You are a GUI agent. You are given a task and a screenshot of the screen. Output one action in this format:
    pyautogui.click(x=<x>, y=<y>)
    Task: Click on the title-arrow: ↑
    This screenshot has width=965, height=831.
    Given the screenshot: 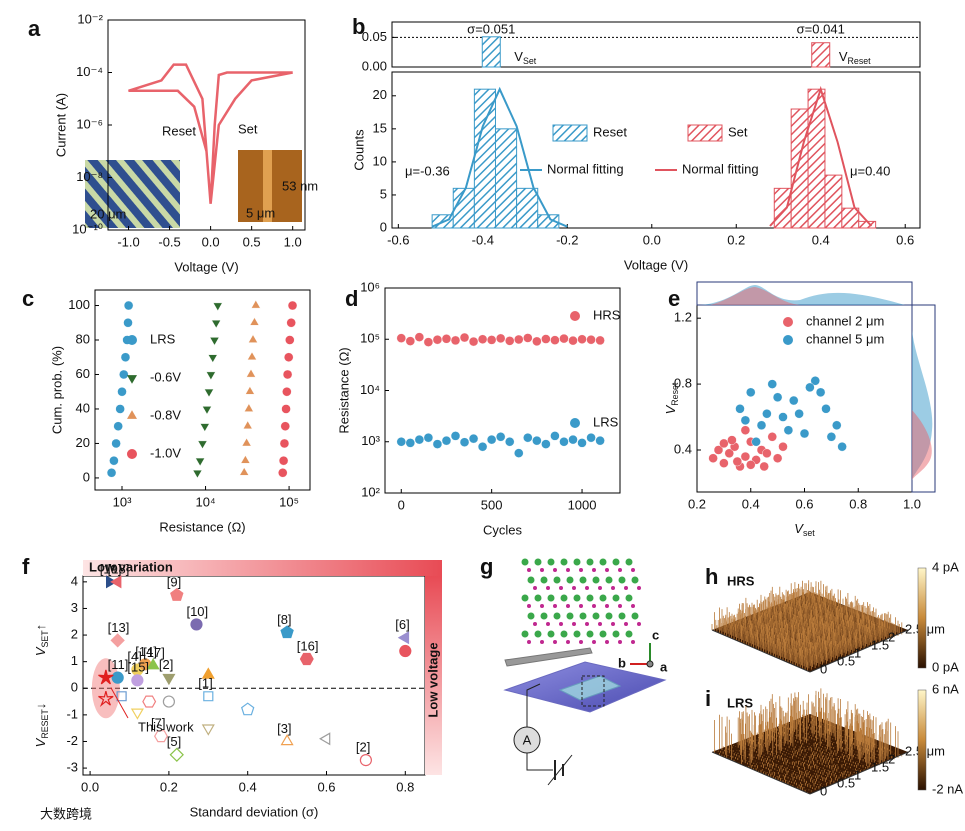 What is the action you would take?
    pyautogui.click(x=40, y=627)
    